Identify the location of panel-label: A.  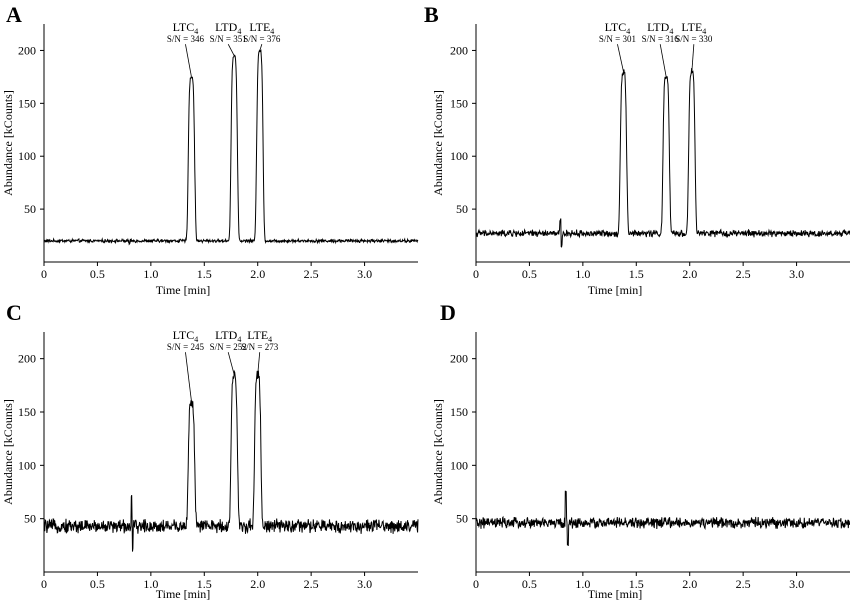
(14, 14).